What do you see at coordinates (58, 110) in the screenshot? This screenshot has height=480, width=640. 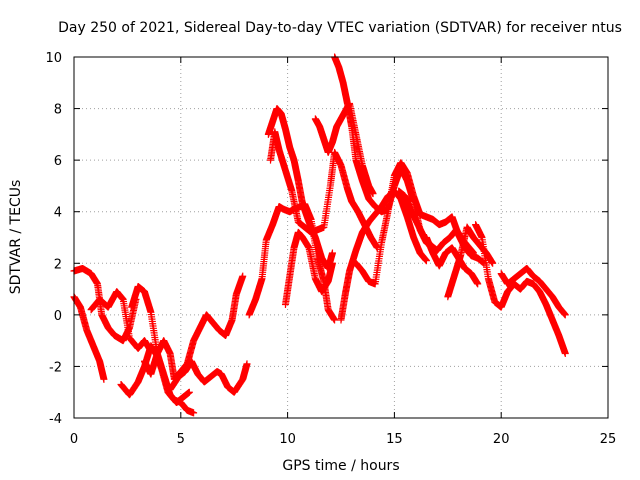 I see `y-tick-label: 8` at bounding box center [58, 110].